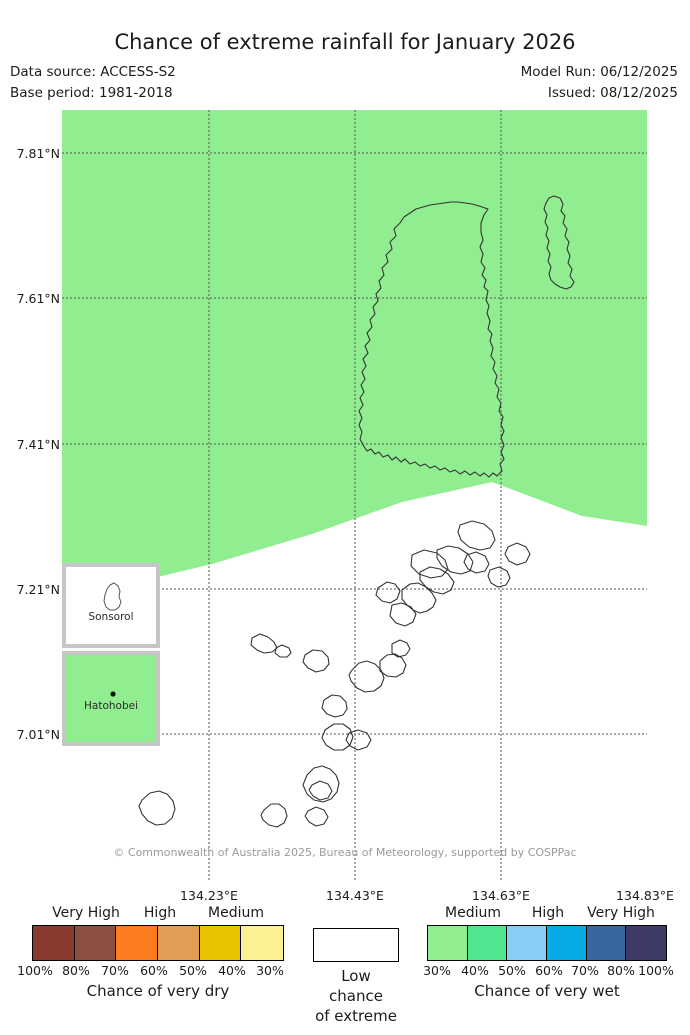 The width and height of the screenshot is (690, 1035). Describe the element at coordinates (475, 970) in the screenshot. I see `legend-wet-tick: 40%` at that location.